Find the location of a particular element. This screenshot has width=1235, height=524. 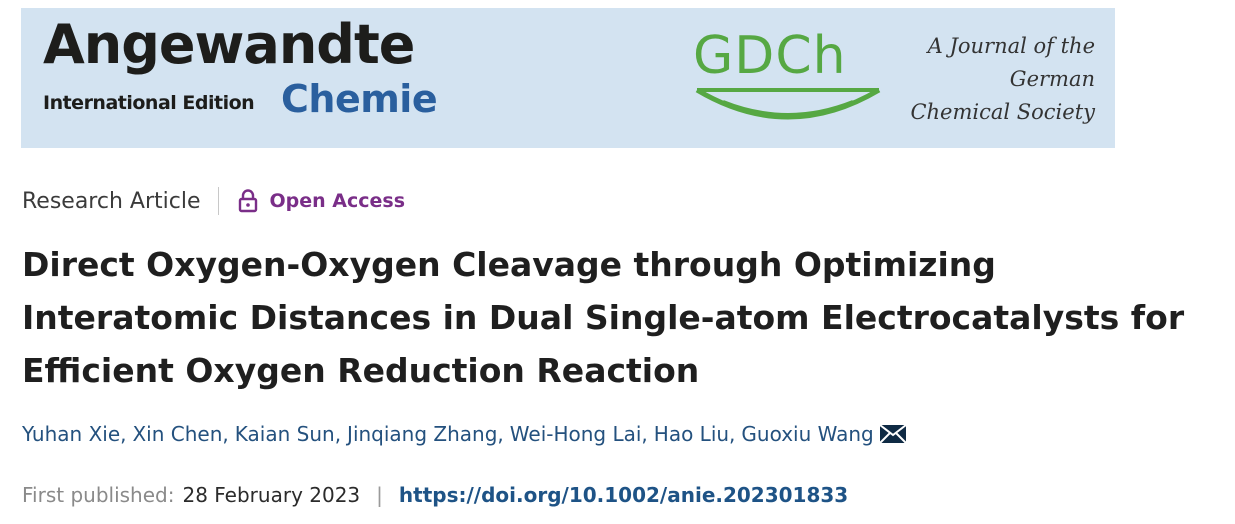

article-type: Research Article is located at coordinates (111, 201).